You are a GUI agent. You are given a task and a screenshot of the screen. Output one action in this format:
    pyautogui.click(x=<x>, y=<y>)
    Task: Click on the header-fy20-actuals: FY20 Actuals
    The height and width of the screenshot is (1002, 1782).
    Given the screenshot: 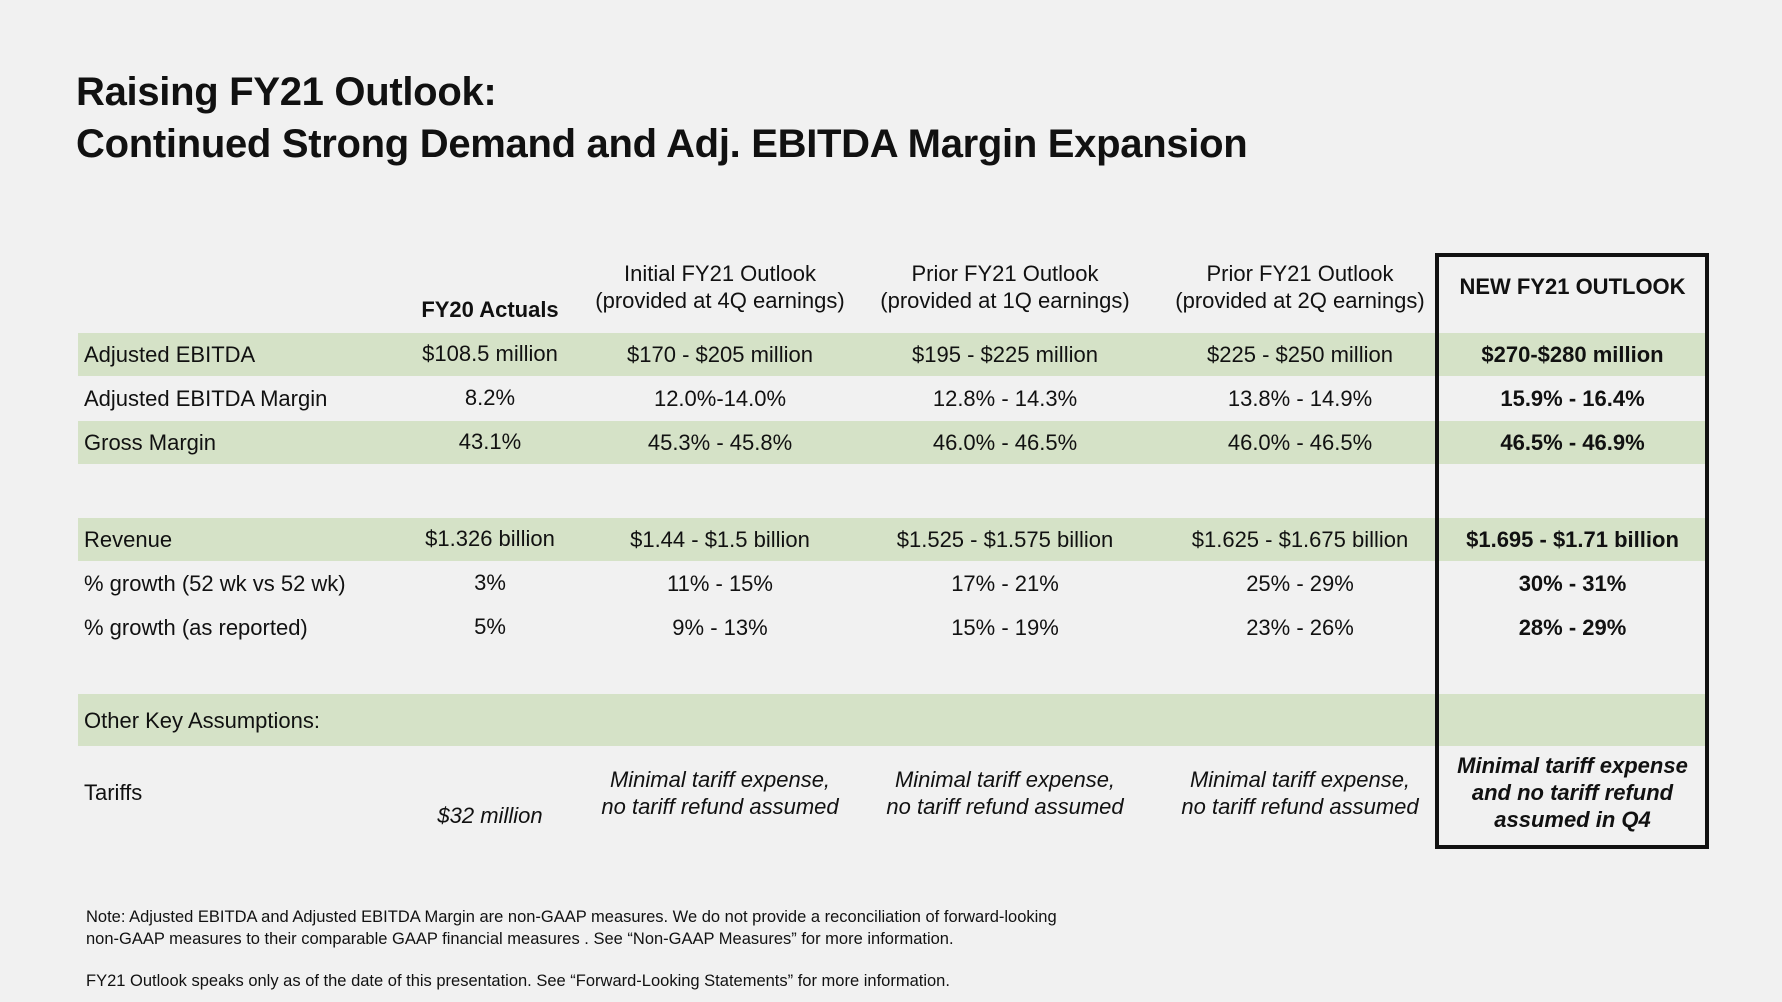 What is the action you would take?
    pyautogui.click(x=490, y=309)
    